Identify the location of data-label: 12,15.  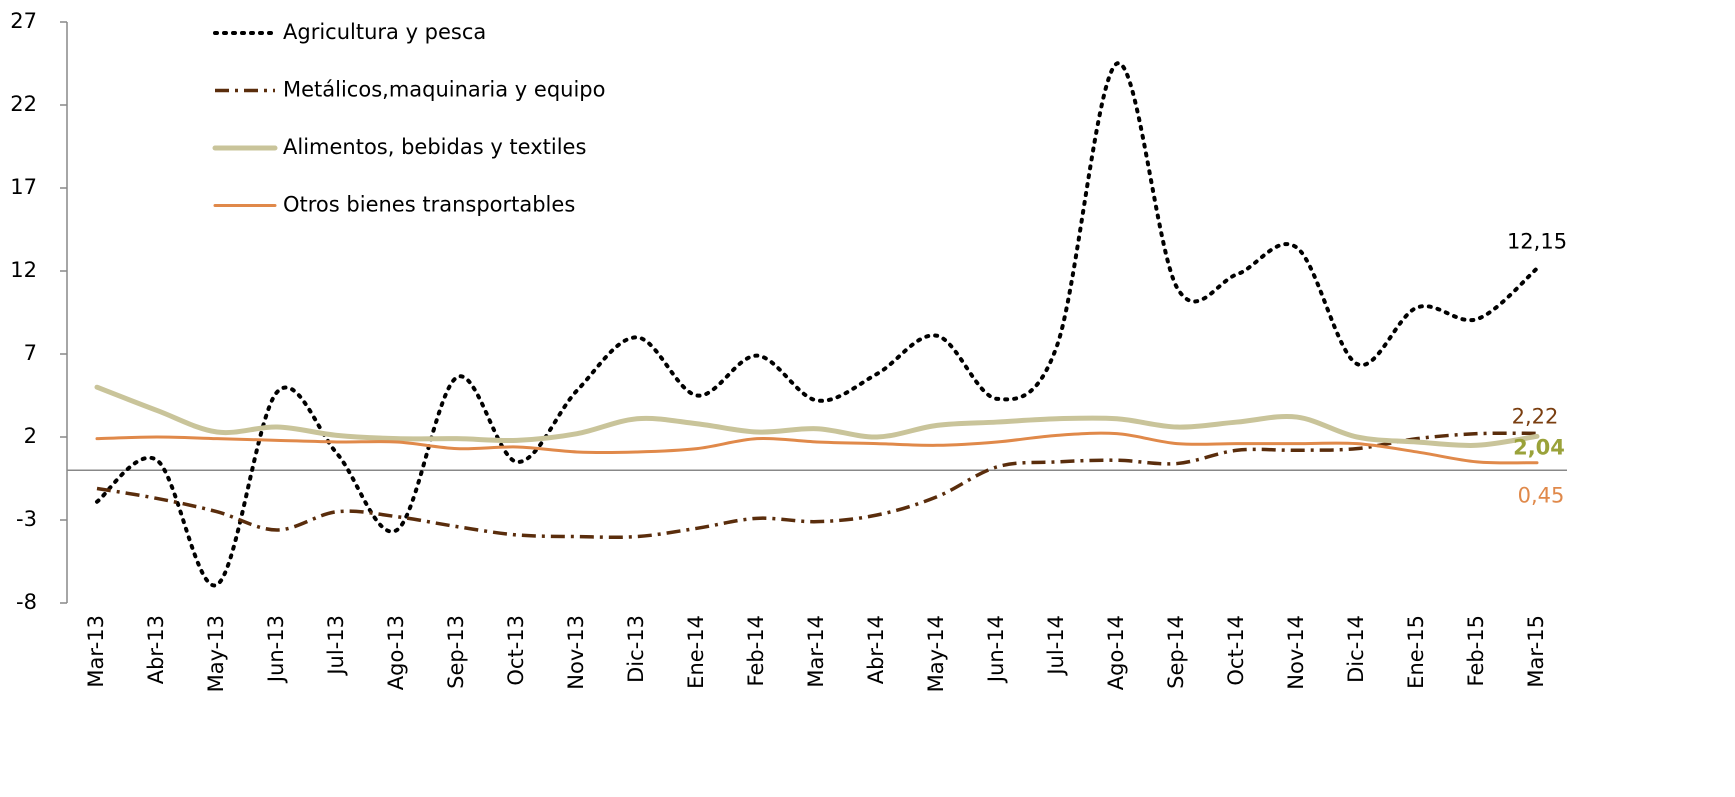
(1537, 242).